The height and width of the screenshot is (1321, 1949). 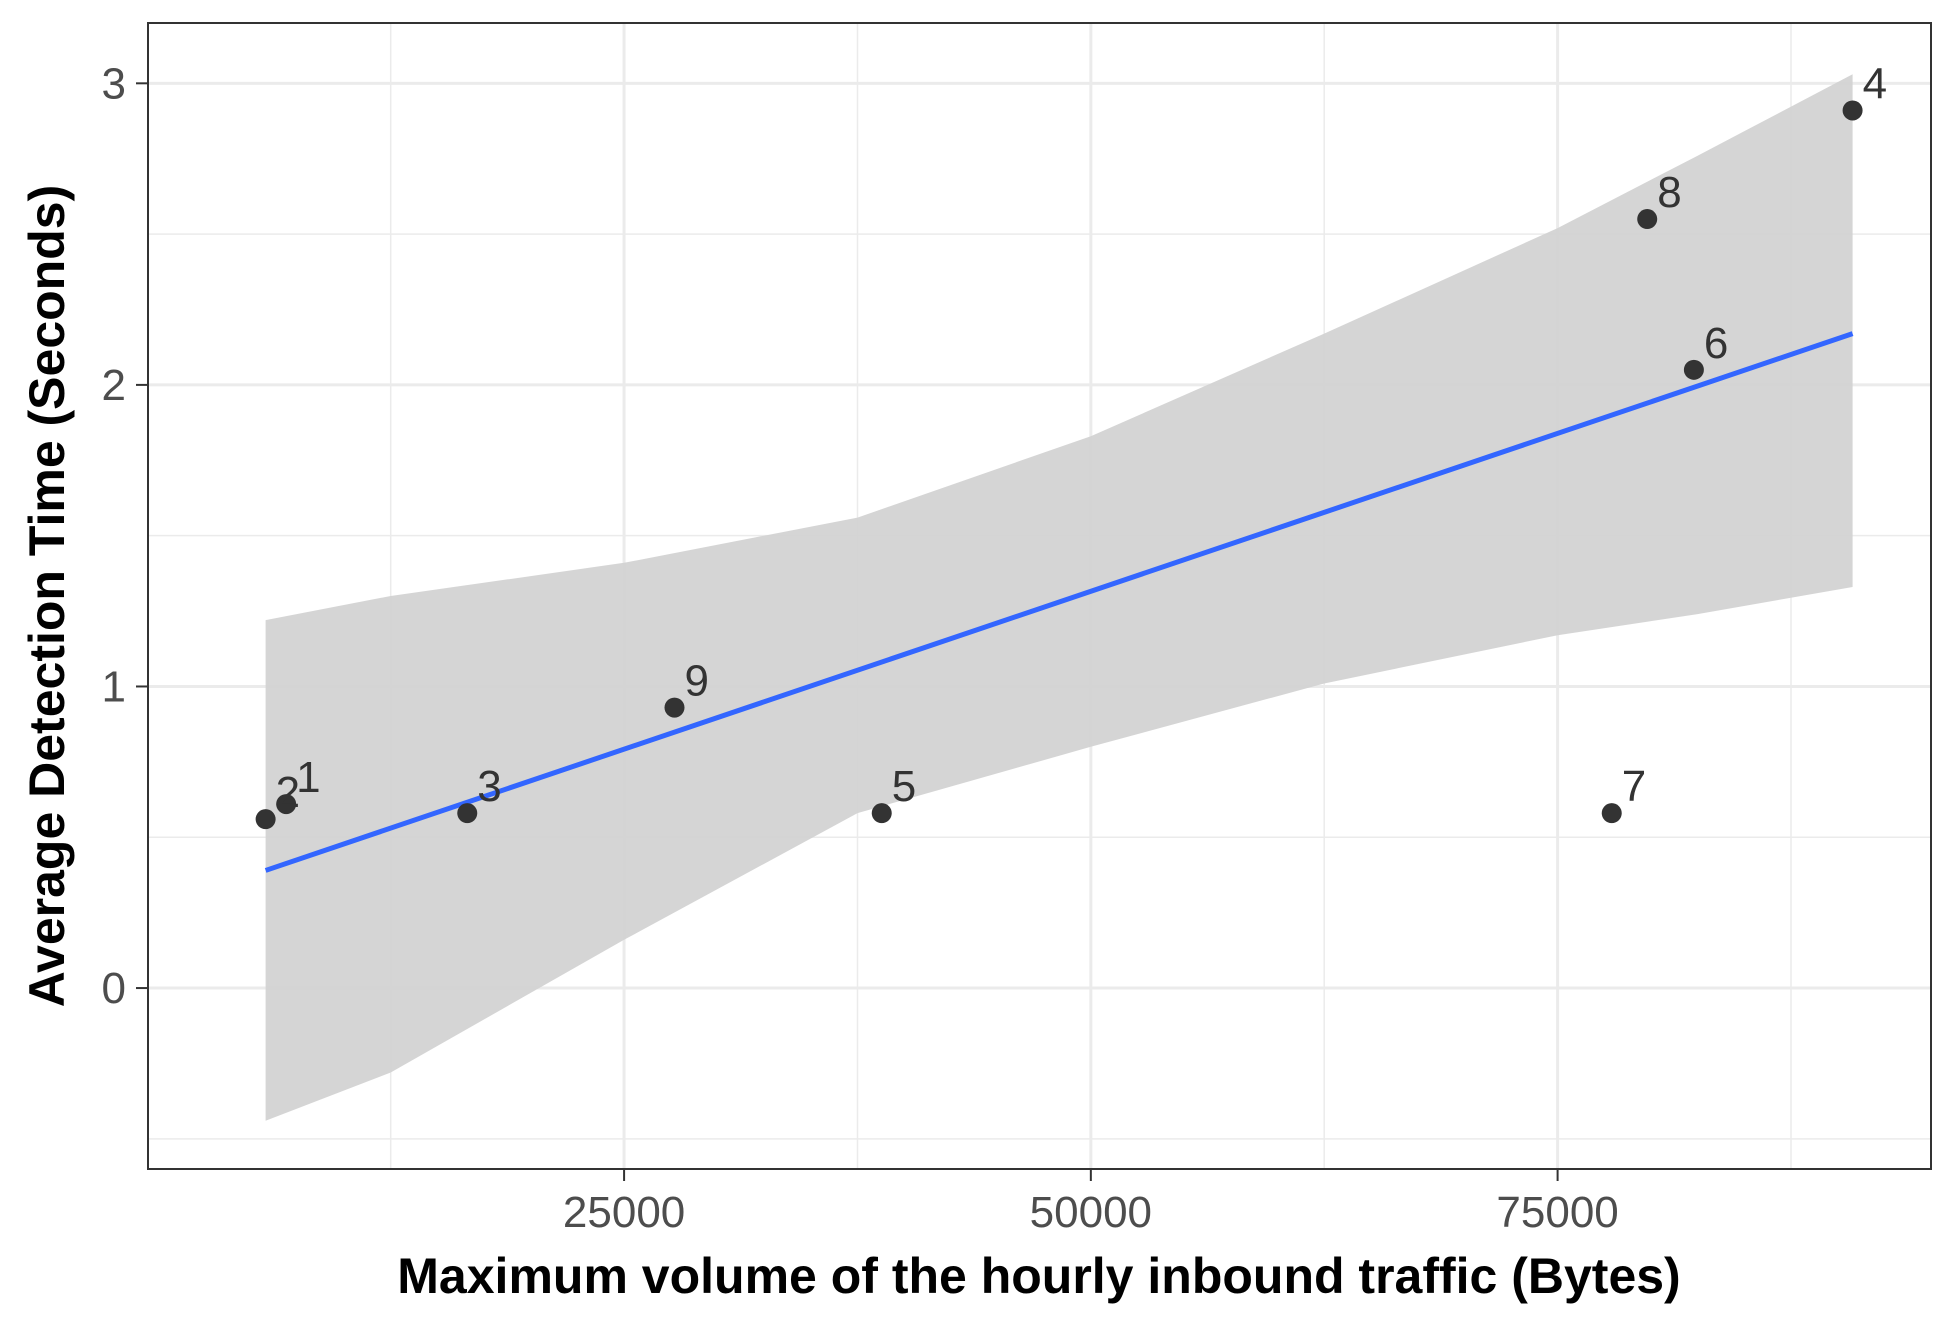 I want to click on point-label-2: 2, so click(x=288, y=792).